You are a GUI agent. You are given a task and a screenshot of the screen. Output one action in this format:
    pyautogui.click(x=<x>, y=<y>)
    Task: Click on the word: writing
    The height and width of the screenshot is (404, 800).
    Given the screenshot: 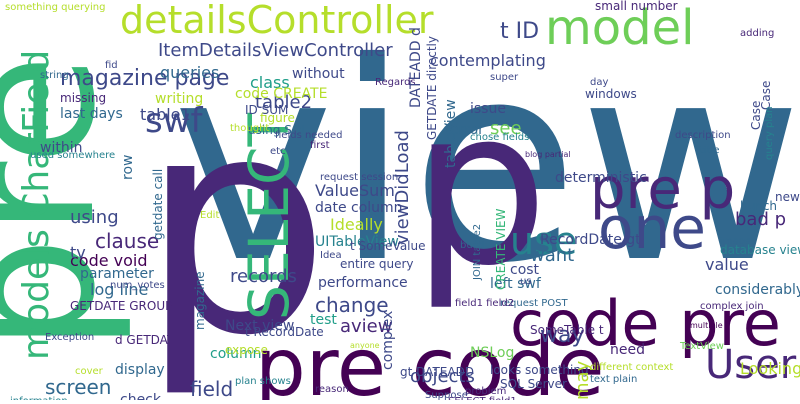 What is the action you would take?
    pyautogui.click(x=179, y=99)
    